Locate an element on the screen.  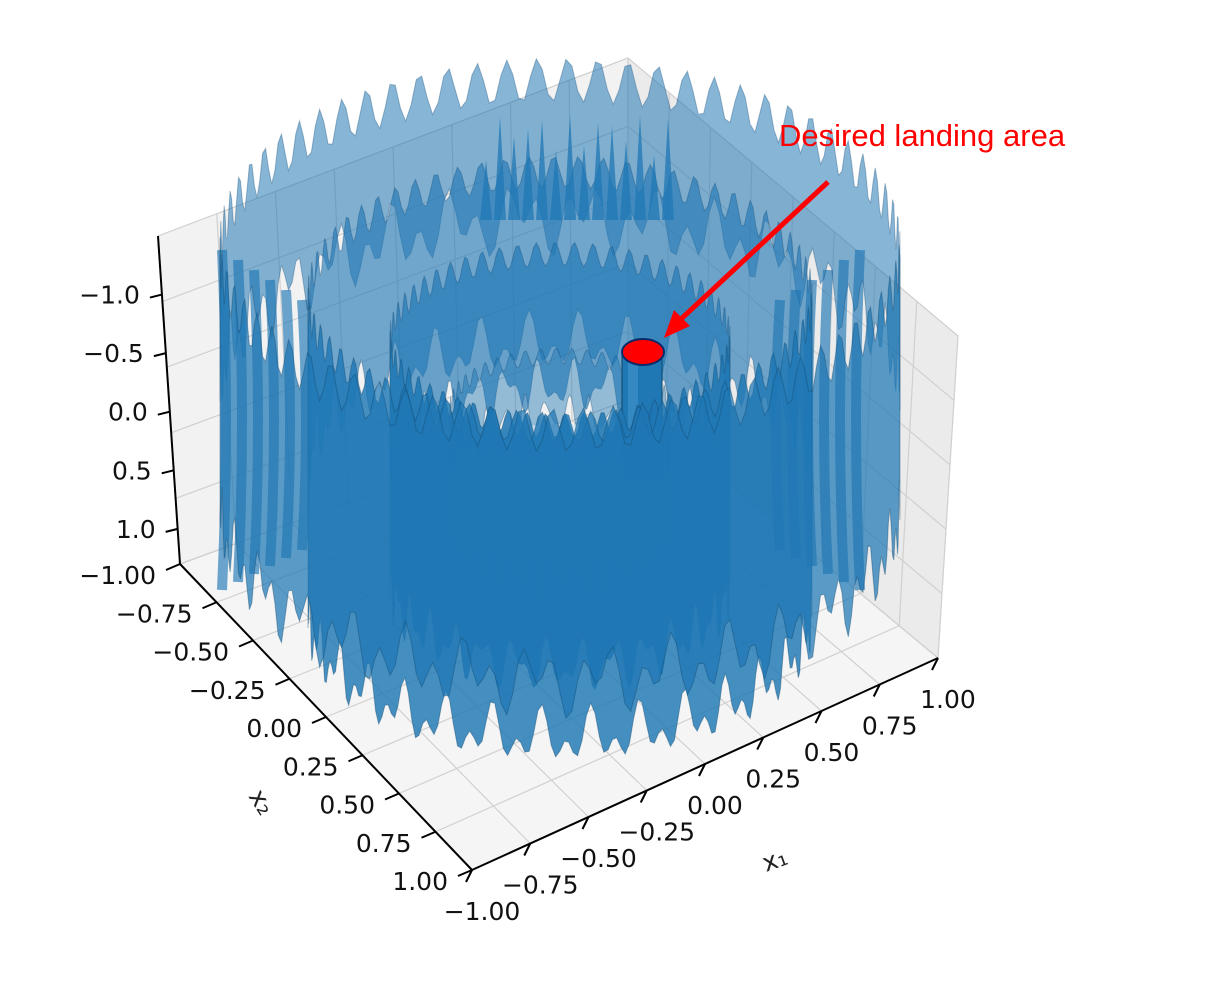
x-tick-label: 0.00 is located at coordinates (715, 805).